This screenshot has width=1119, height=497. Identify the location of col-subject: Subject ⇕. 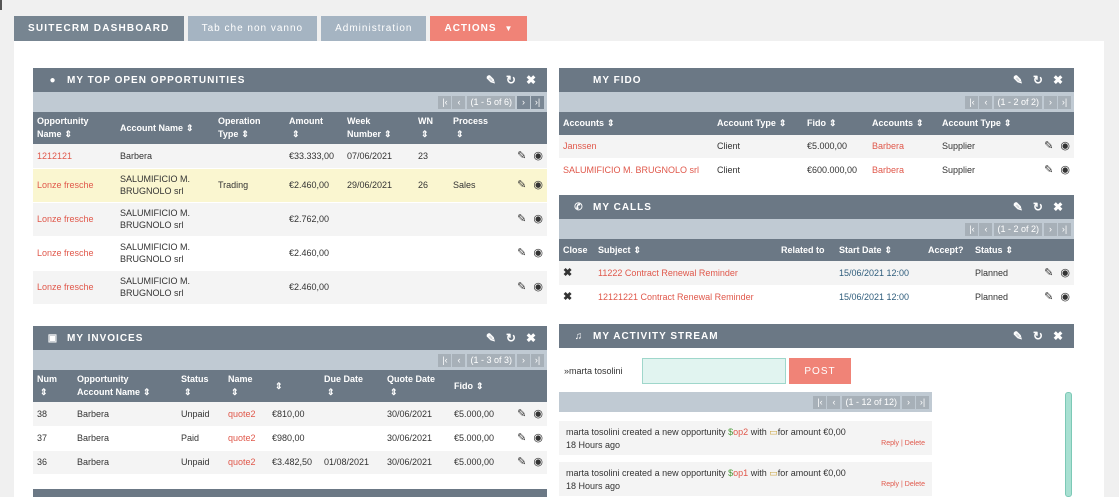
(685, 250).